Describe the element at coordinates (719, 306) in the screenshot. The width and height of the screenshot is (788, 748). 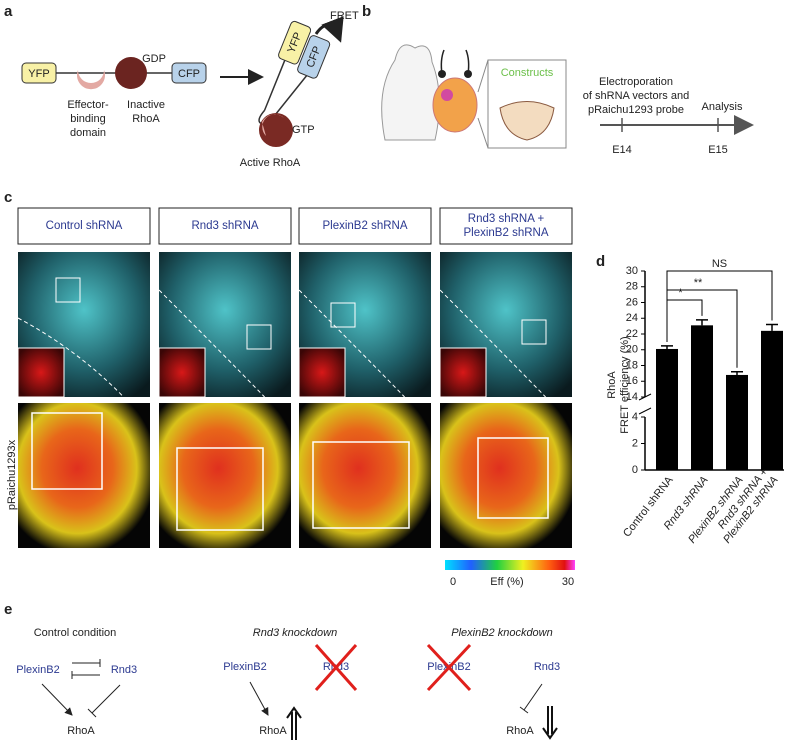
I see `significance-bracket` at that location.